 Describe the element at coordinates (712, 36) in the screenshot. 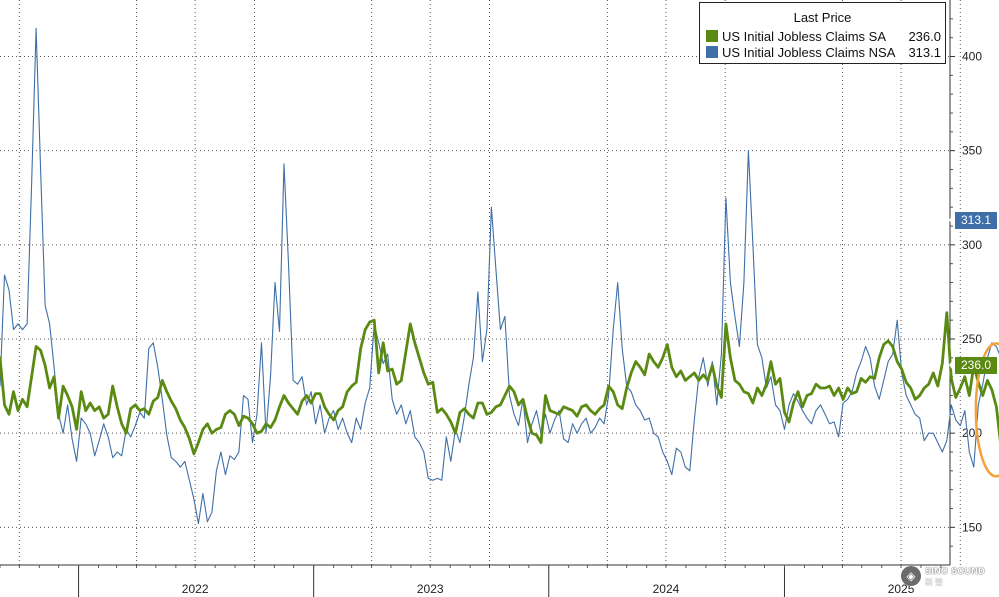

I see `legend-swatch-sa` at that location.